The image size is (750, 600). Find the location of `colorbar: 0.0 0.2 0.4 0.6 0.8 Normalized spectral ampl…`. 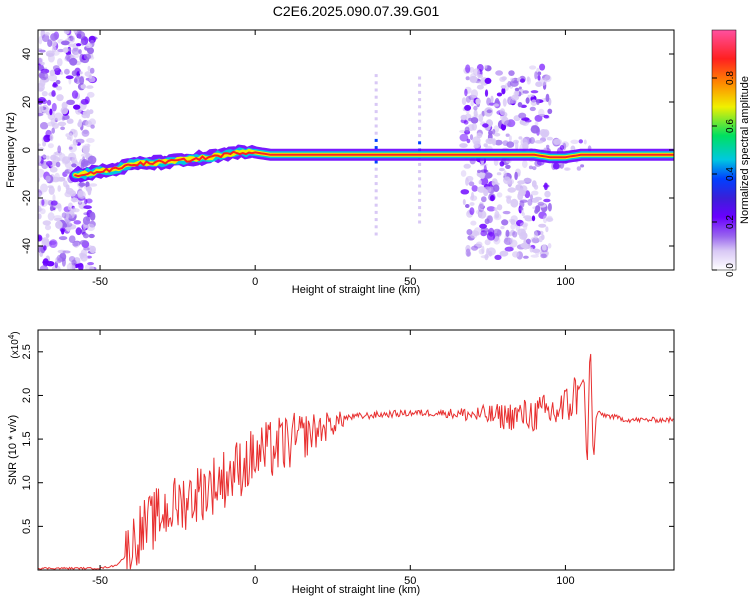

colorbar: 0.0 0.2 0.4 0.6 0.8 Normalized spectral ampl… is located at coordinates (730, 153).